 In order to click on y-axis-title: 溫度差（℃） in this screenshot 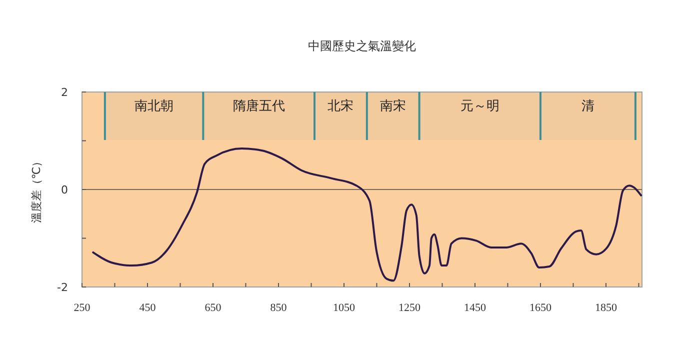, I will do `click(36, 190)`.